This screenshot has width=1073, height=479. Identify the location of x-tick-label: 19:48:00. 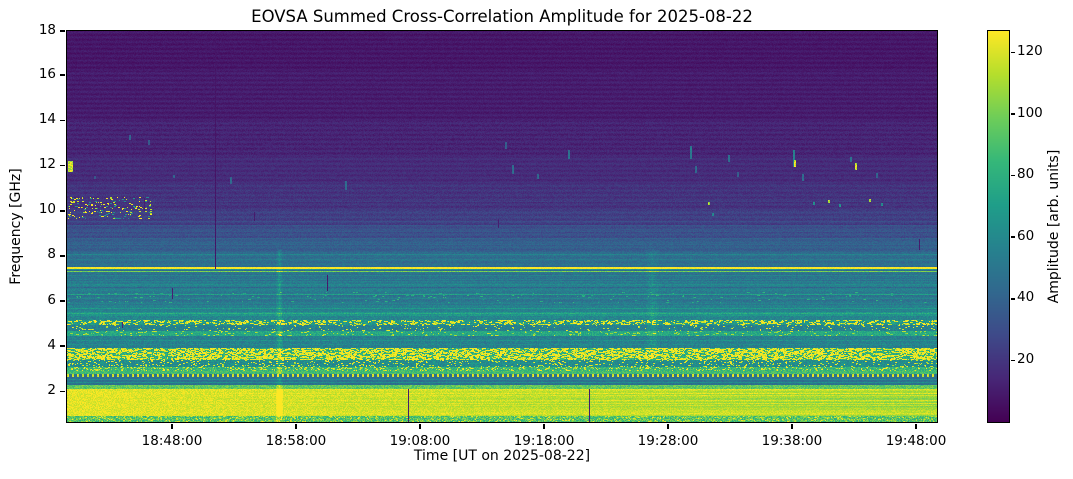
(916, 441).